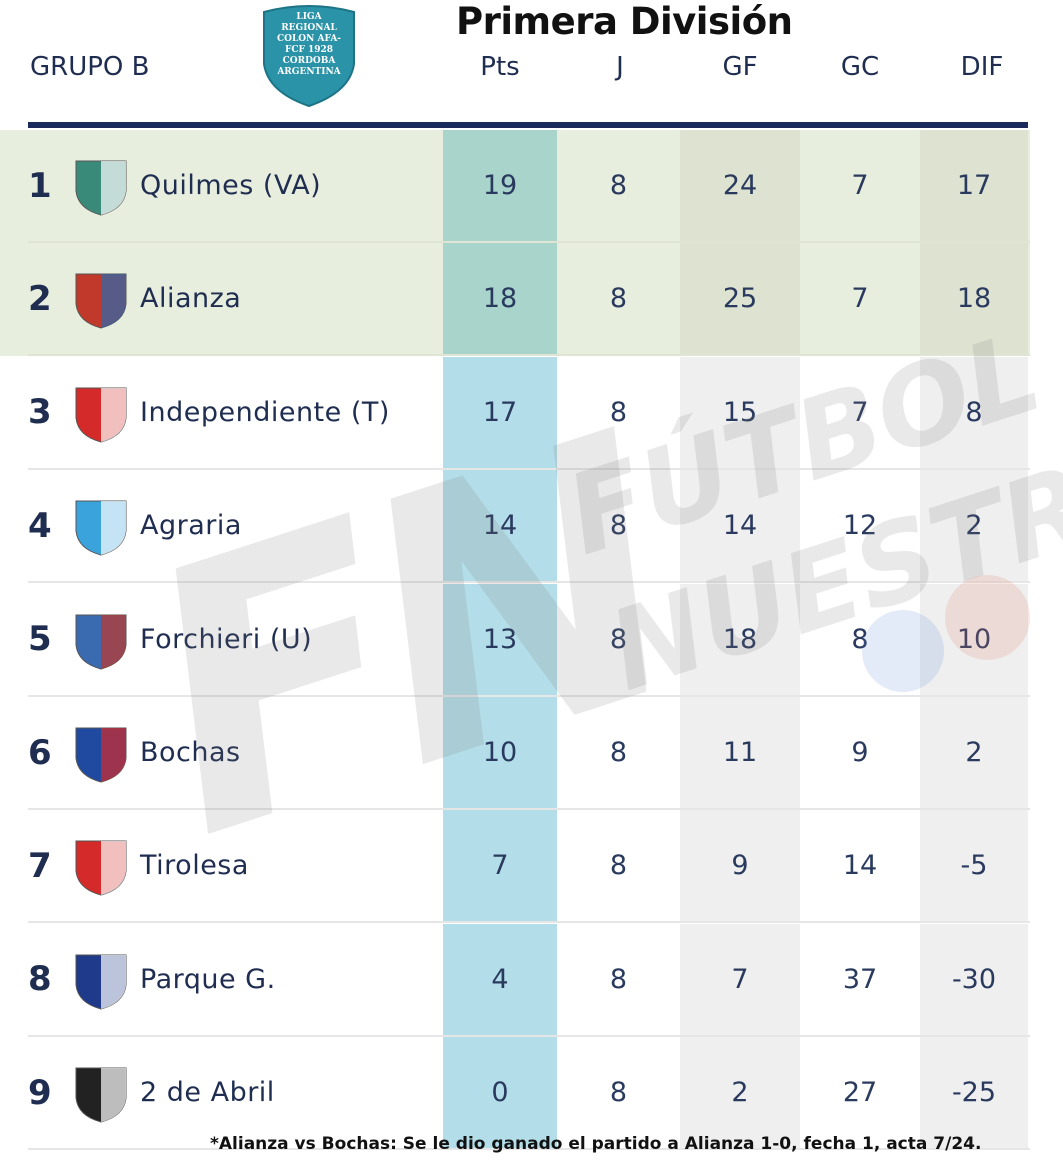  Describe the element at coordinates (208, 979) in the screenshot. I see `team-name: Parque G.` at that location.